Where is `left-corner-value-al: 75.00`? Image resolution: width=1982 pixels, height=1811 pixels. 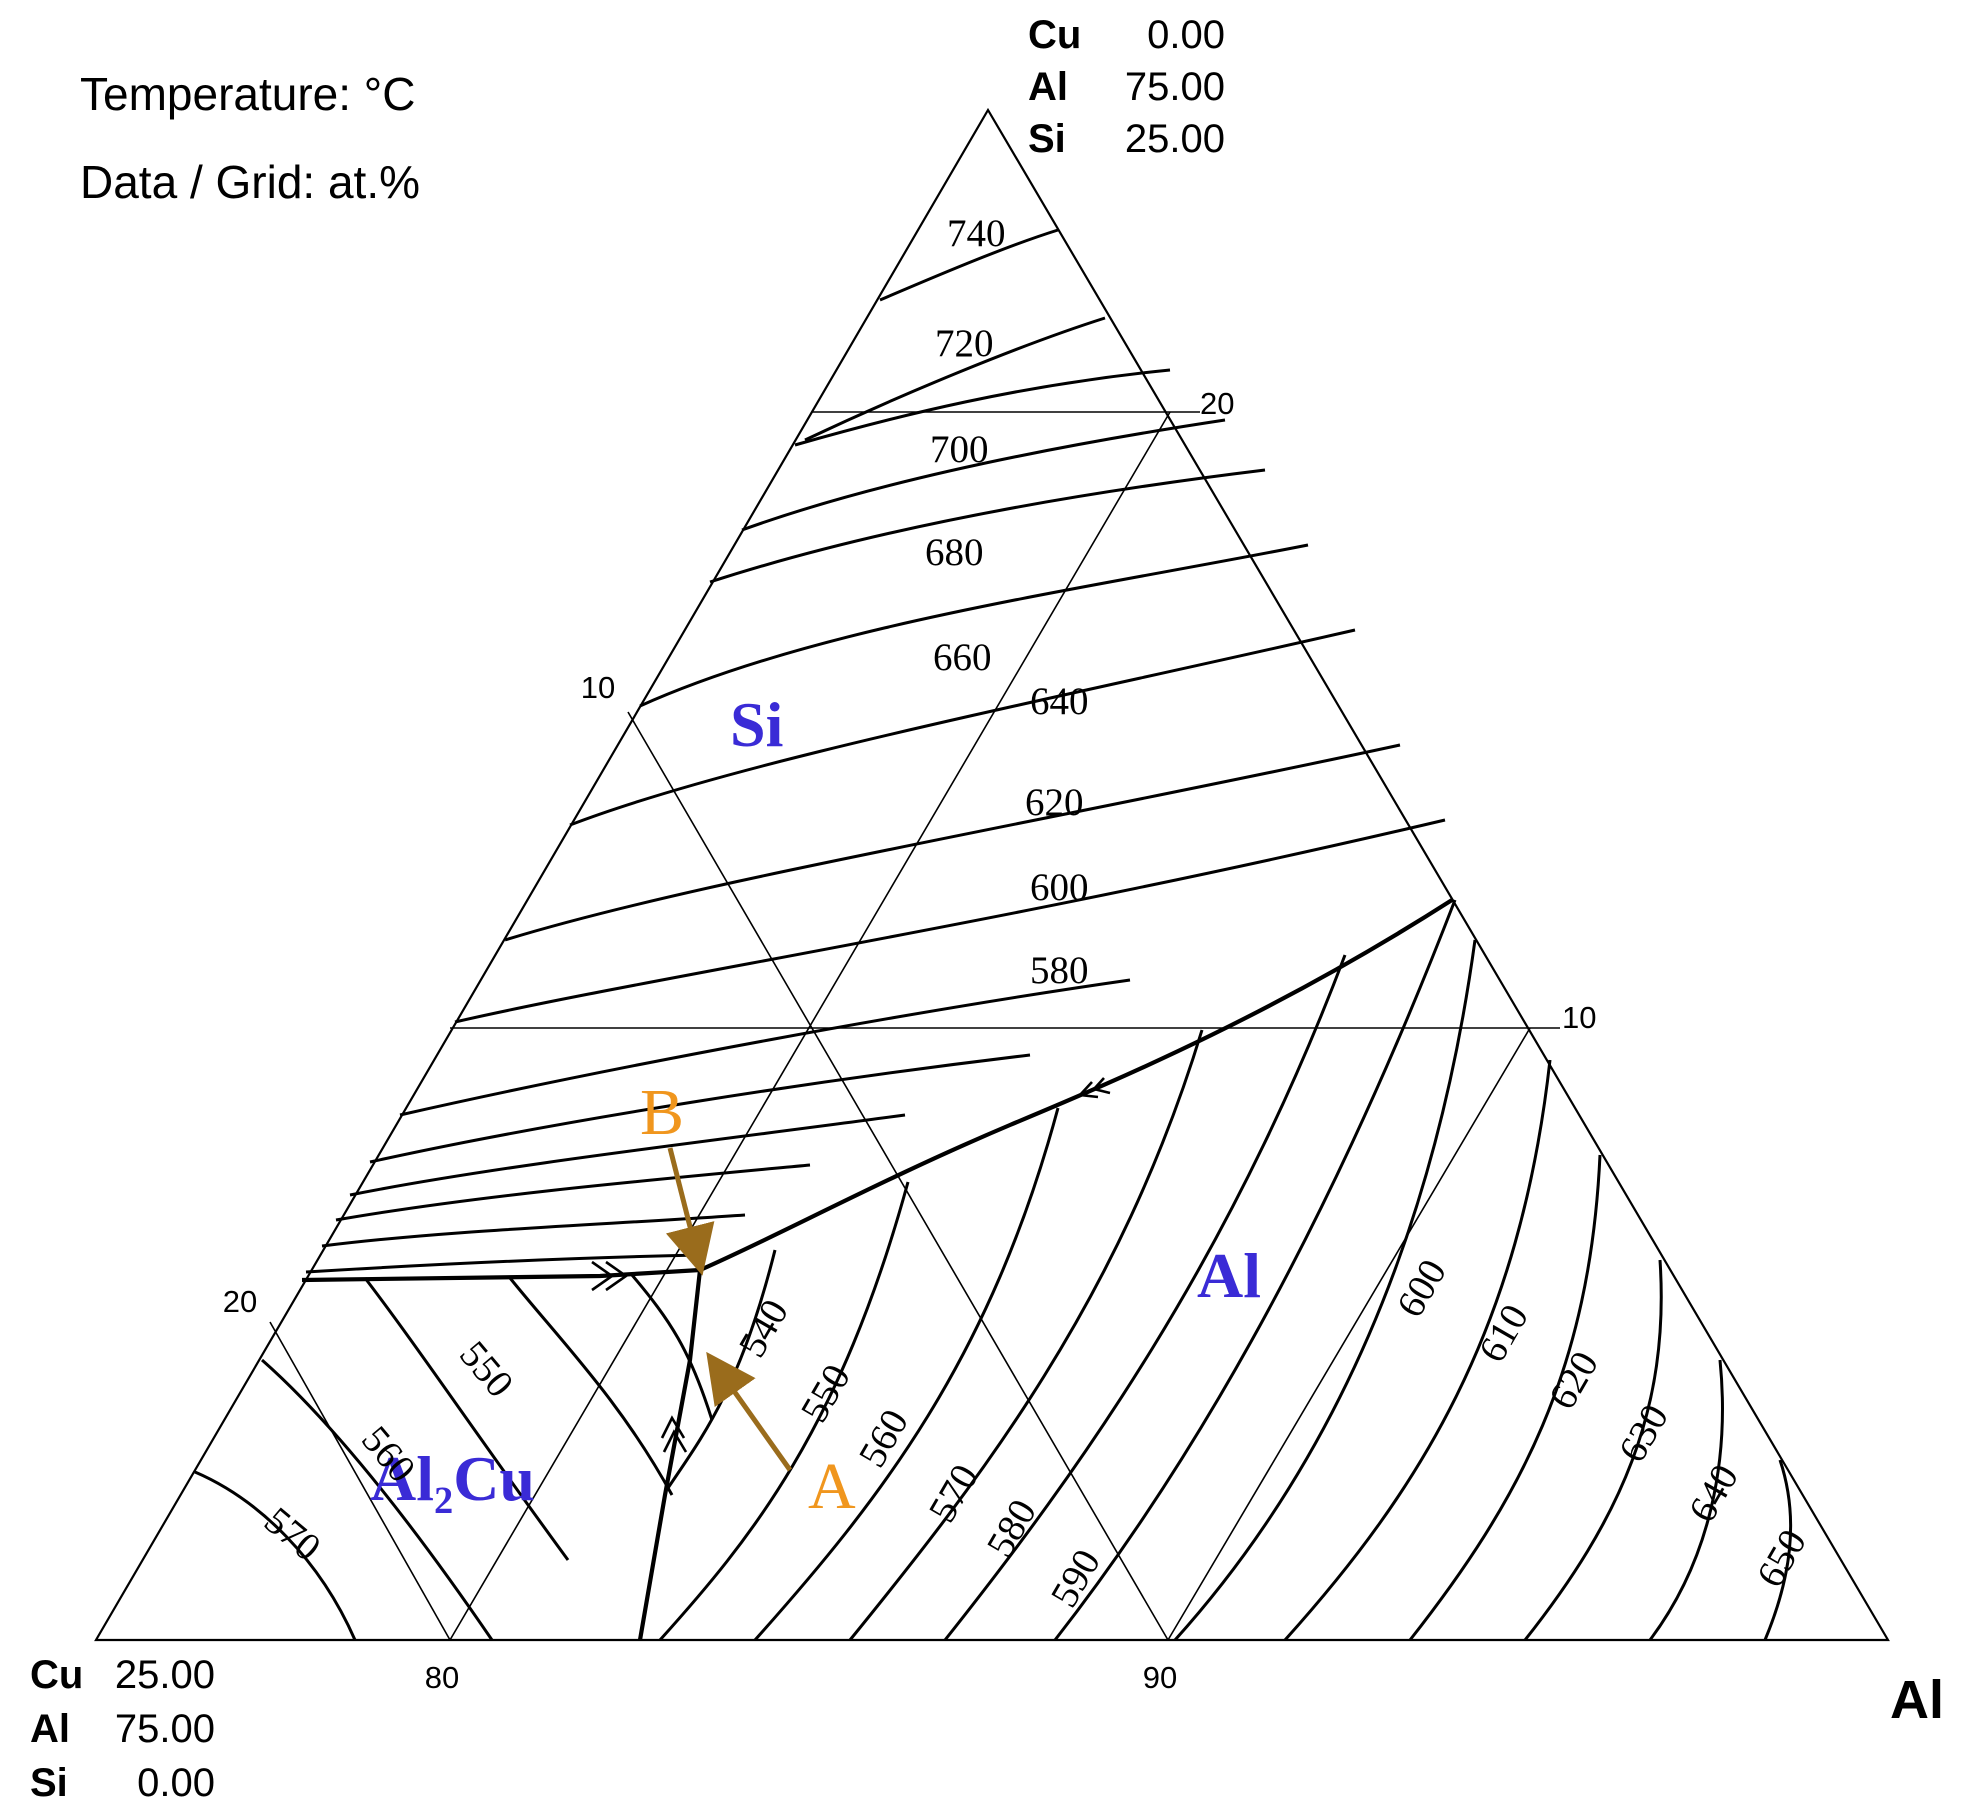 left-corner-value-al: 75.00 is located at coordinates (165, 1729).